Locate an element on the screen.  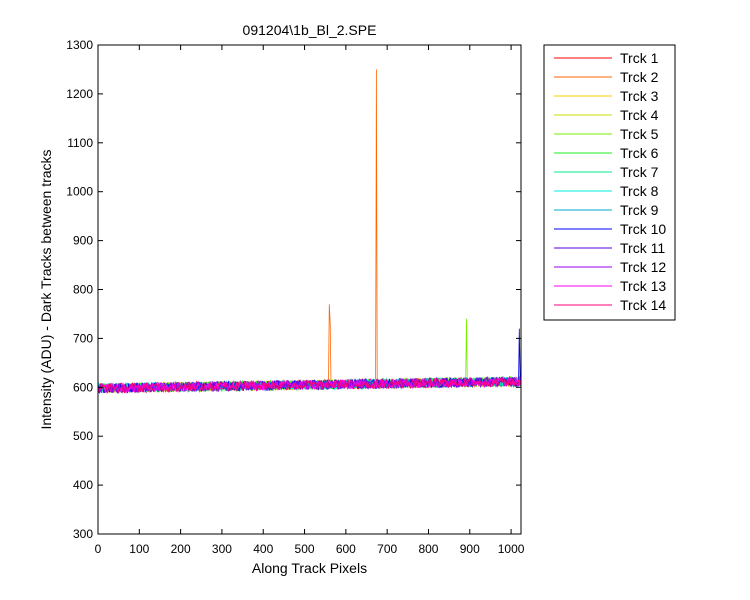
legend-label: Trck 11 is located at coordinates (642, 248).